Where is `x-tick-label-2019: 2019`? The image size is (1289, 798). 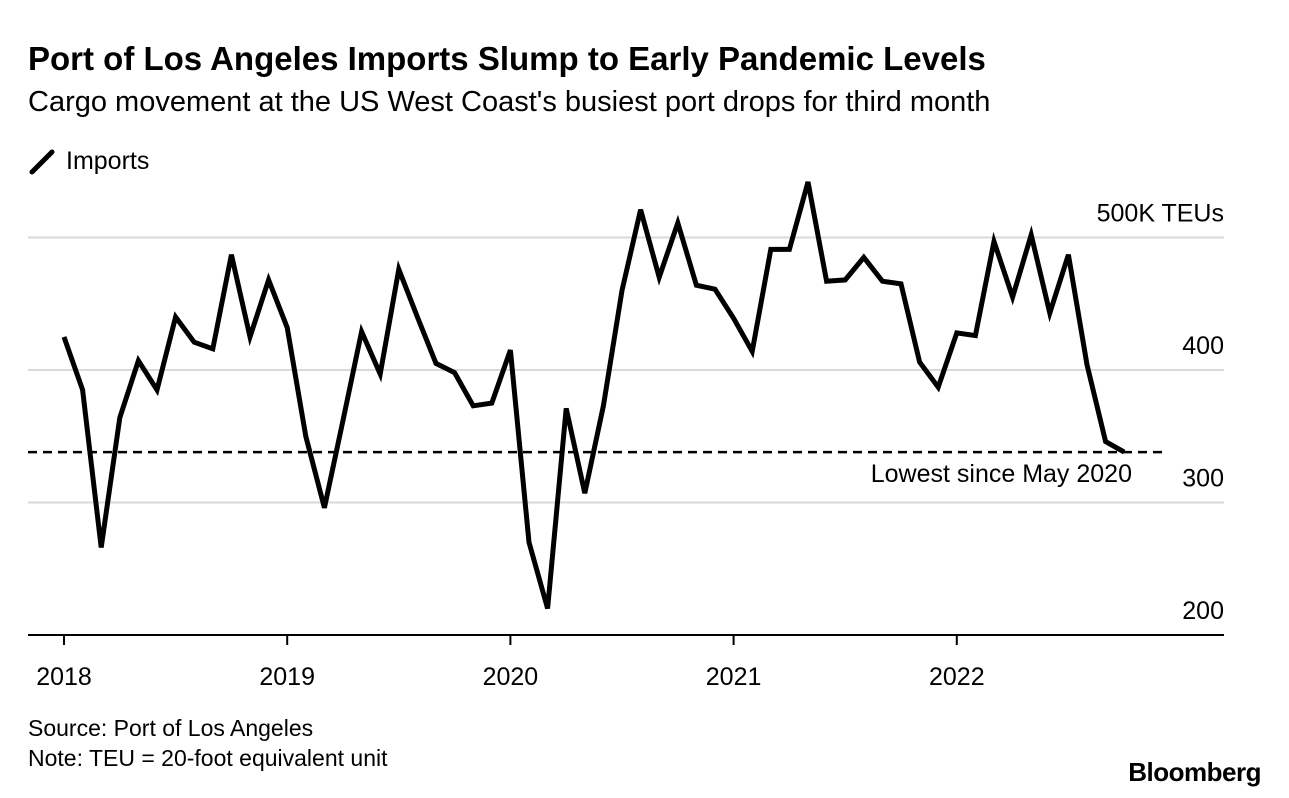
x-tick-label-2019: 2019 is located at coordinates (287, 677).